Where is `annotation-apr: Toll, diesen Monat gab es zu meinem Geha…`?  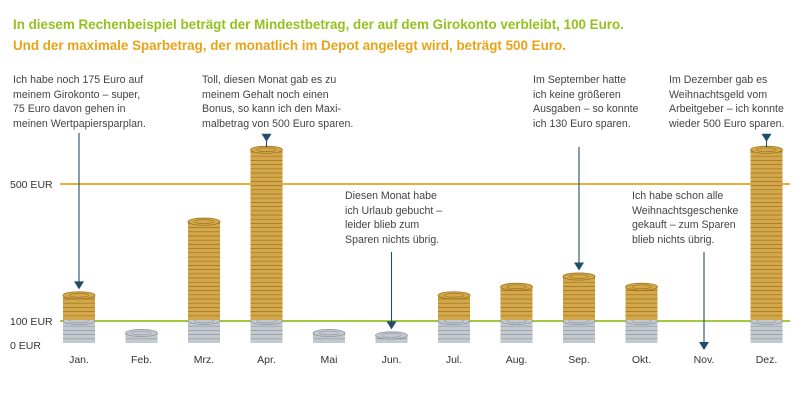
annotation-apr: Toll, diesen Monat gab es zu meinem Geha… is located at coordinates (278, 102).